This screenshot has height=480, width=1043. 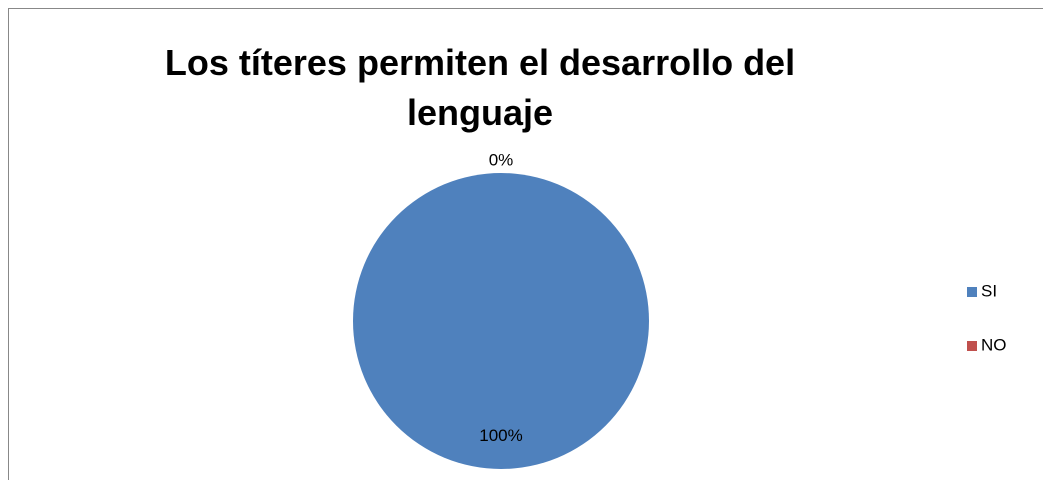 What do you see at coordinates (994, 344) in the screenshot?
I see `legend-label: NO` at bounding box center [994, 344].